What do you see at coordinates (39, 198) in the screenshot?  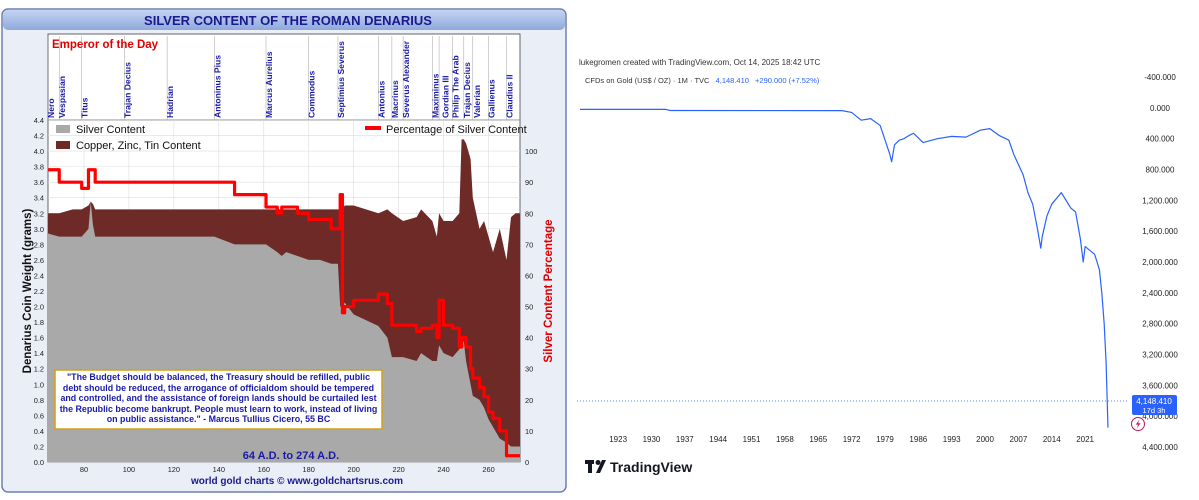 I see `y-tick-label: 3.4` at bounding box center [39, 198].